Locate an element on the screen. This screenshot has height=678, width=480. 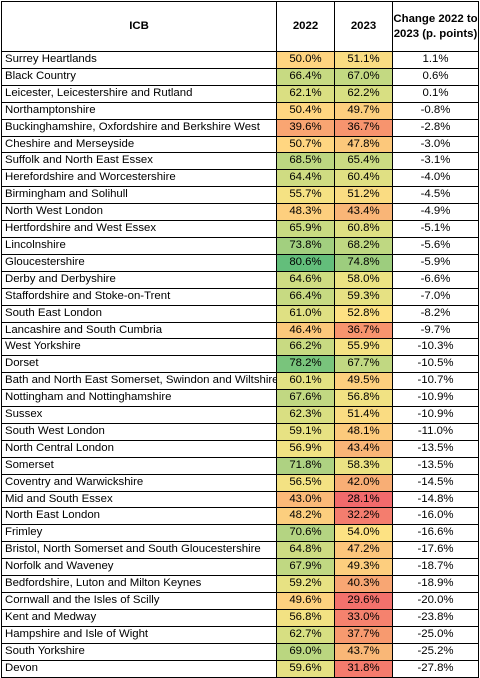
value-2023-cell: 60.8% is located at coordinates (363, 229).